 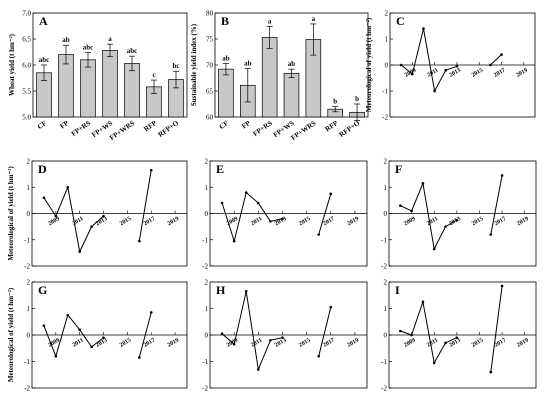 I want to click on significance-letter: c, so click(x=153, y=75).